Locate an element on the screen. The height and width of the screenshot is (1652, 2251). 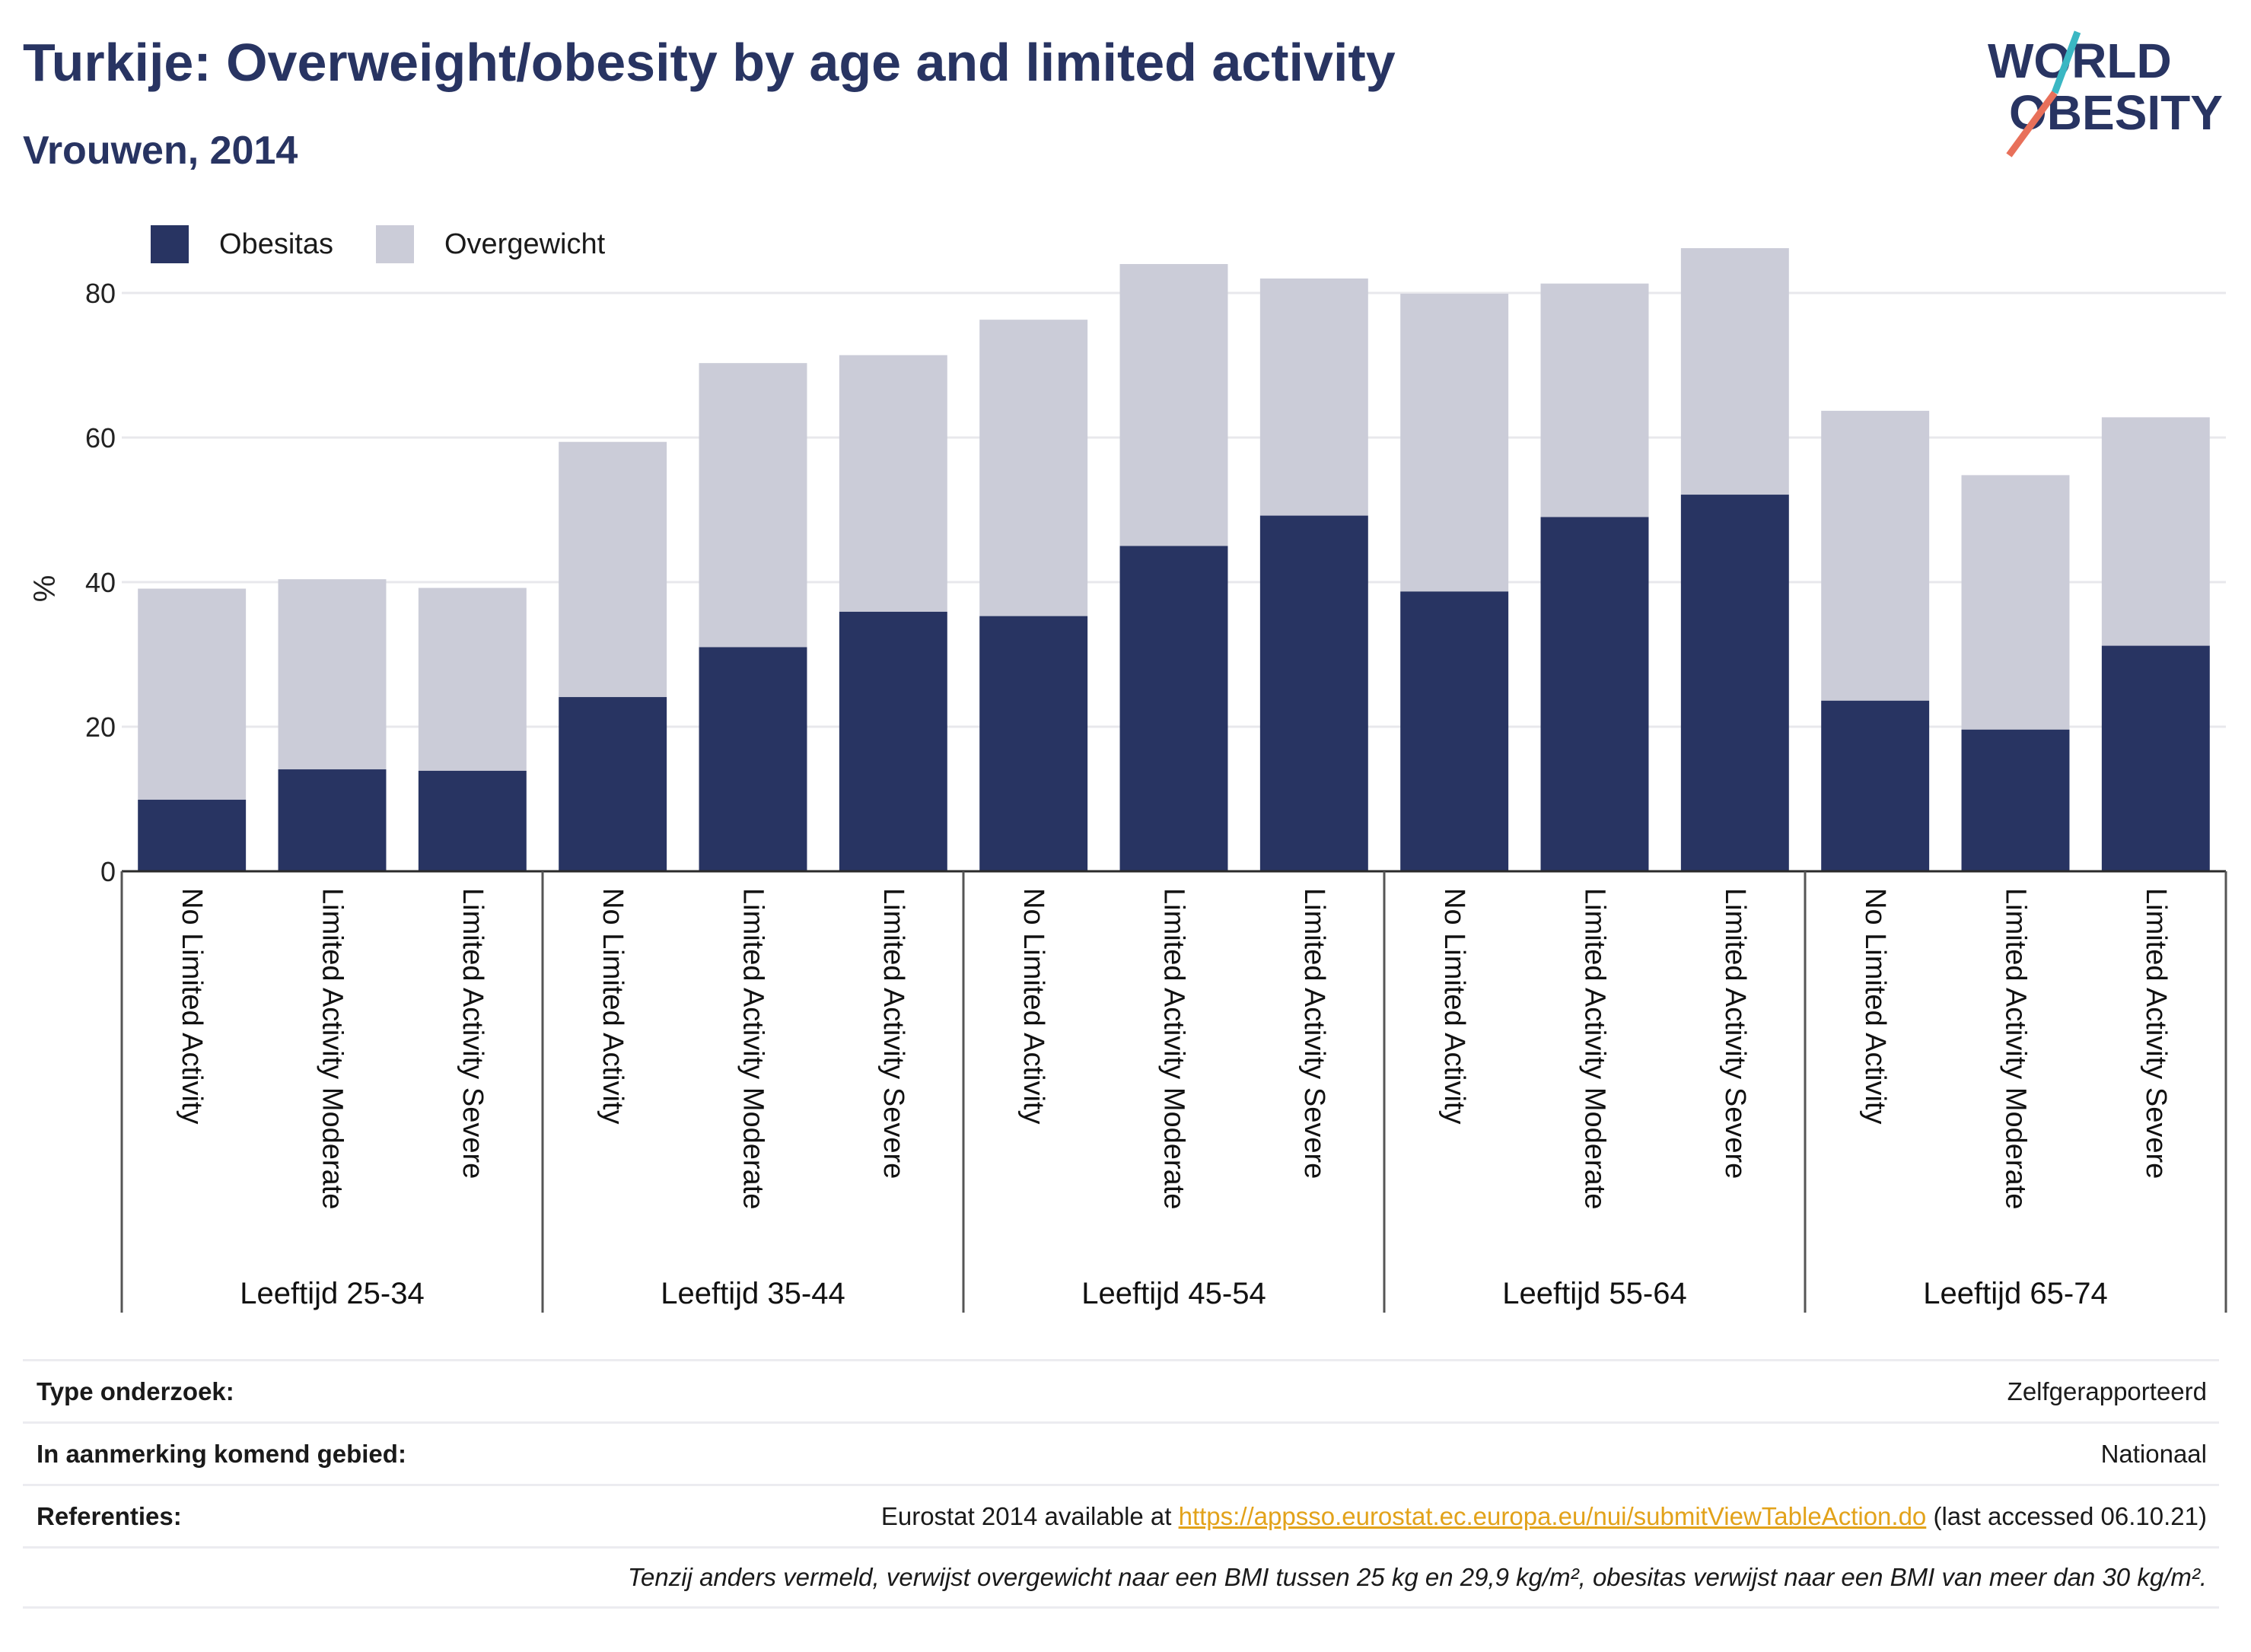
legend-item-overgewicht: Overgewicht is located at coordinates (490, 244).